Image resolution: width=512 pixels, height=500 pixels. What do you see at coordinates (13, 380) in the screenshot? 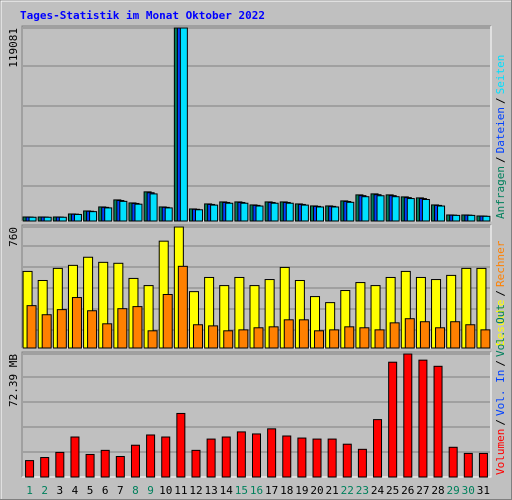
I see `y-tick-label: 72.39 MB` at bounding box center [13, 380].